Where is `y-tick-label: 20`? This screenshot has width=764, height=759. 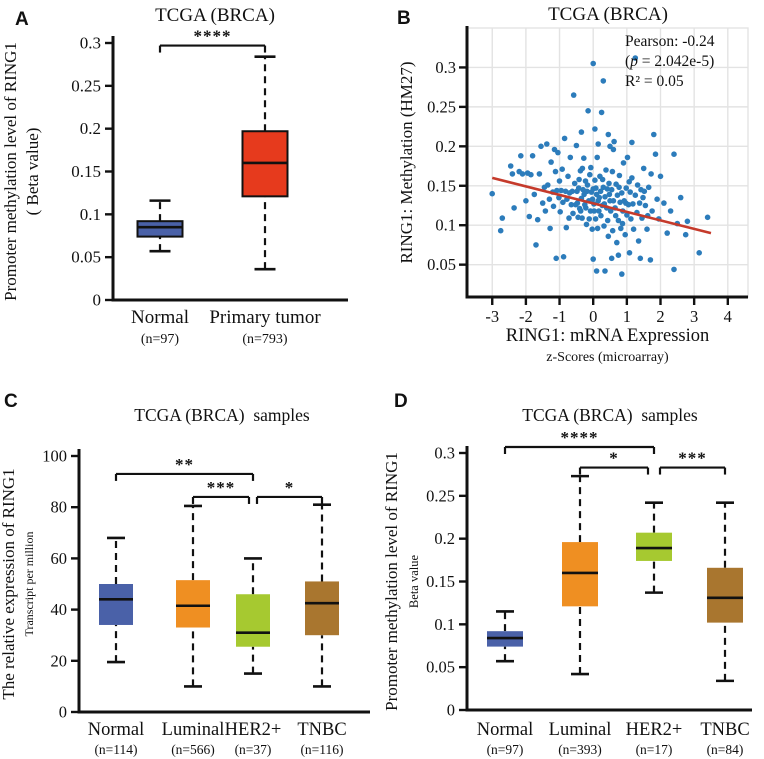
y-tick-label: 20 is located at coordinates (59, 660).